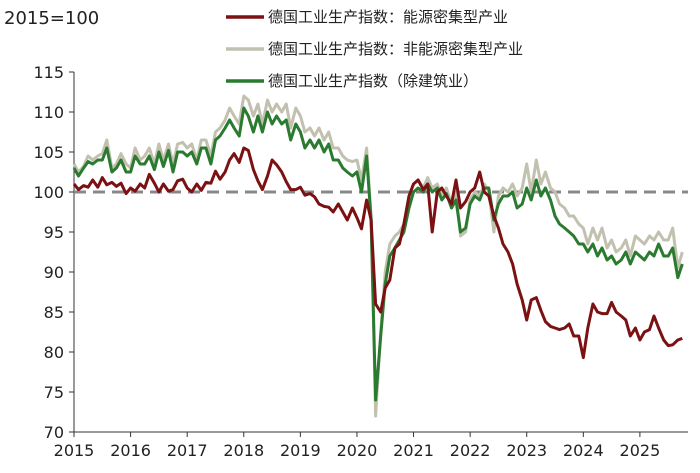 The image size is (700, 473). What do you see at coordinates (357, 450) in the screenshot?
I see `x-tick-label: 2020` at bounding box center [357, 450].